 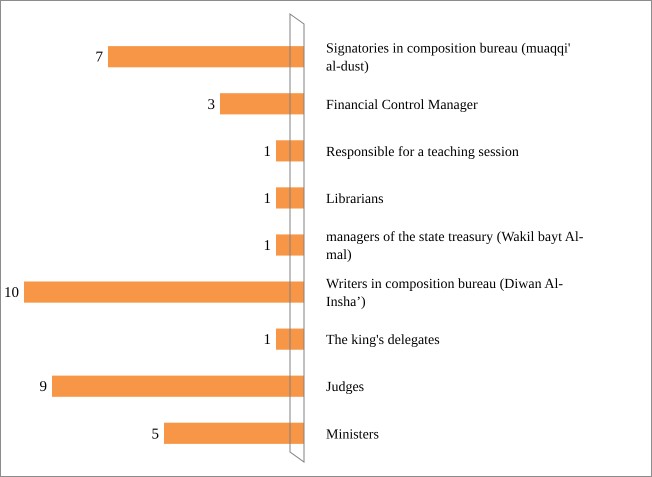 I want to click on y-tick-label: Responsible for a teaching session, so click(x=422, y=152).